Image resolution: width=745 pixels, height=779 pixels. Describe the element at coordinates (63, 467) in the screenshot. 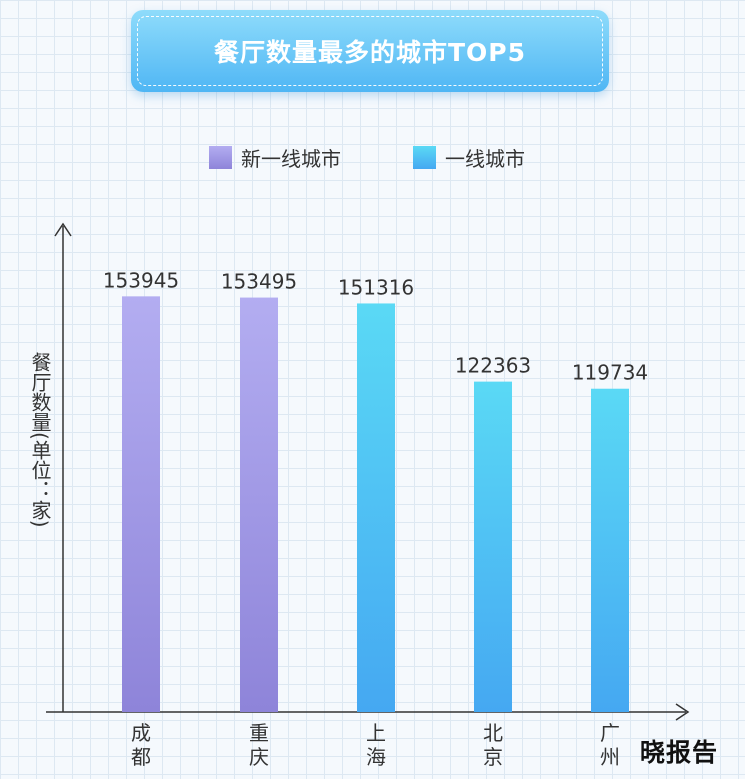

I see `y-axis` at that location.